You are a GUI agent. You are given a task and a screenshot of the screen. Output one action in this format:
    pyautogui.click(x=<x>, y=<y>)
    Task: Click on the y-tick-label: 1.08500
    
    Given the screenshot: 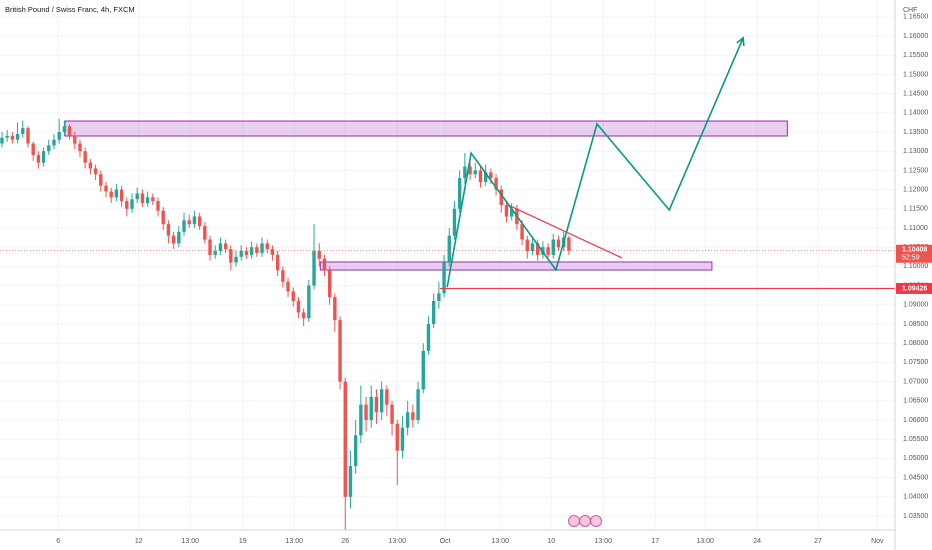 What is the action you would take?
    pyautogui.click(x=915, y=324)
    